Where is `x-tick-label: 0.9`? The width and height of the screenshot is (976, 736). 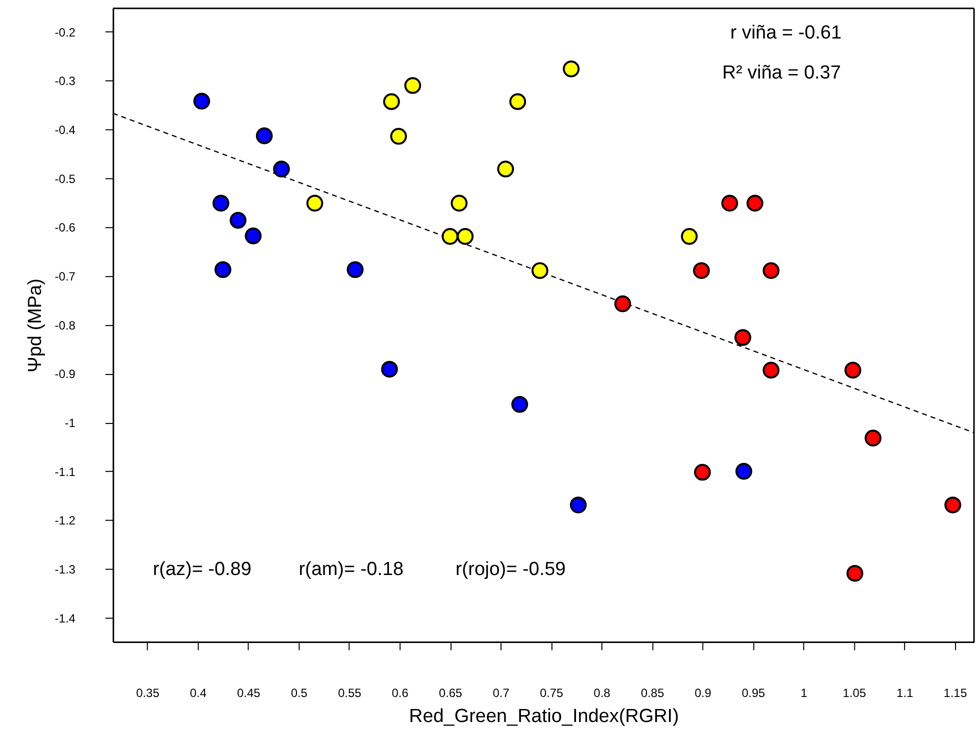 x-tick-label: 0.9 is located at coordinates (703, 693).